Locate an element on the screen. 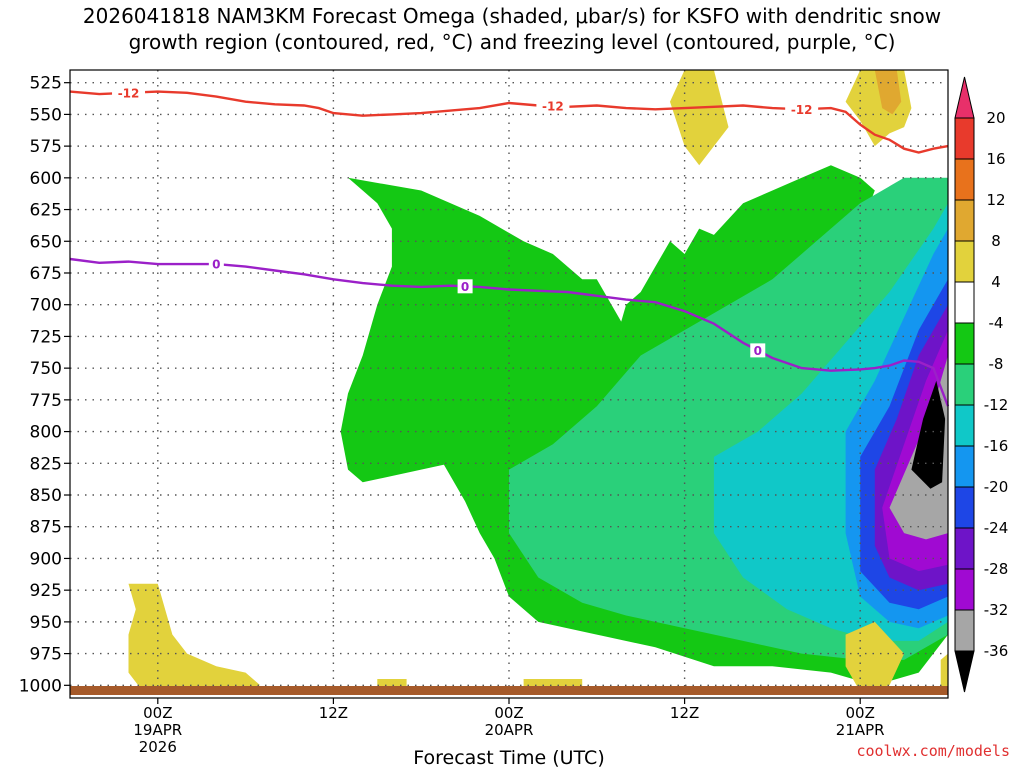 Image resolution: width=1024 pixels, height=768 pixels. colorbar-tick-9: -20 is located at coordinates (996, 487).